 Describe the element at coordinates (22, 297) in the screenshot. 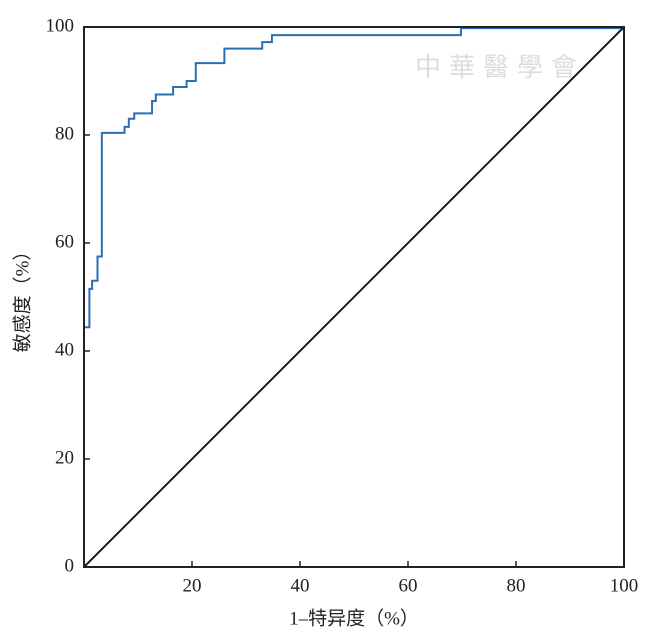

I see `y-axis-title: 敏感度（%）` at that location.